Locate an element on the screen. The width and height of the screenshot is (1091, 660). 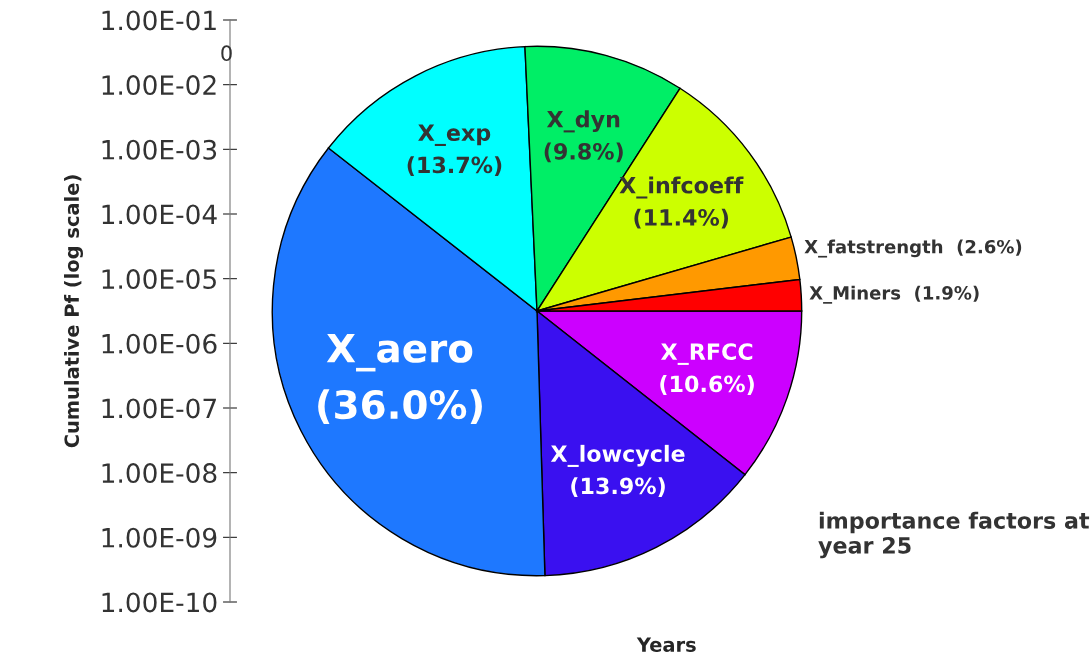
slice-label: X_exp is located at coordinates (454, 135).